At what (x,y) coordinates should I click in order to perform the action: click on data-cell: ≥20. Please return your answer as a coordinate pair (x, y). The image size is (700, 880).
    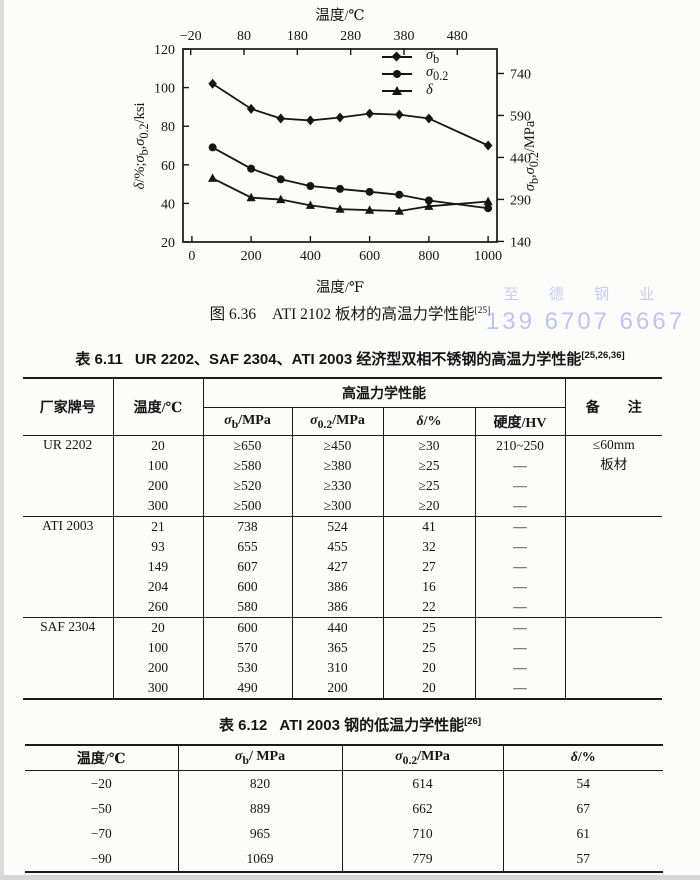
    Looking at the image, I should click on (428, 506).